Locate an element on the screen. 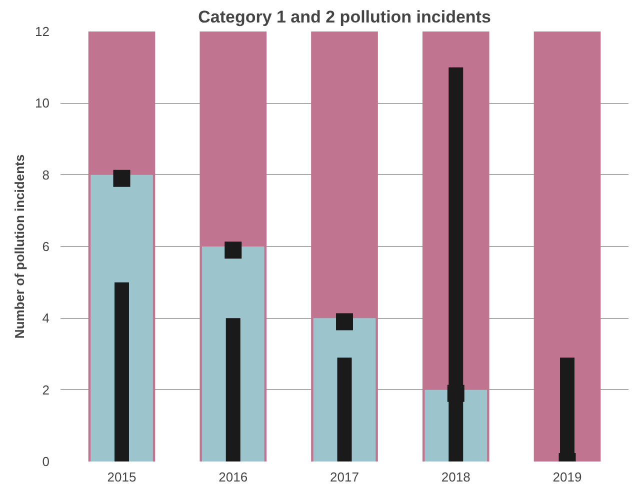 This screenshot has width=633, height=501. x-tick-label: 2018 is located at coordinates (455, 477).